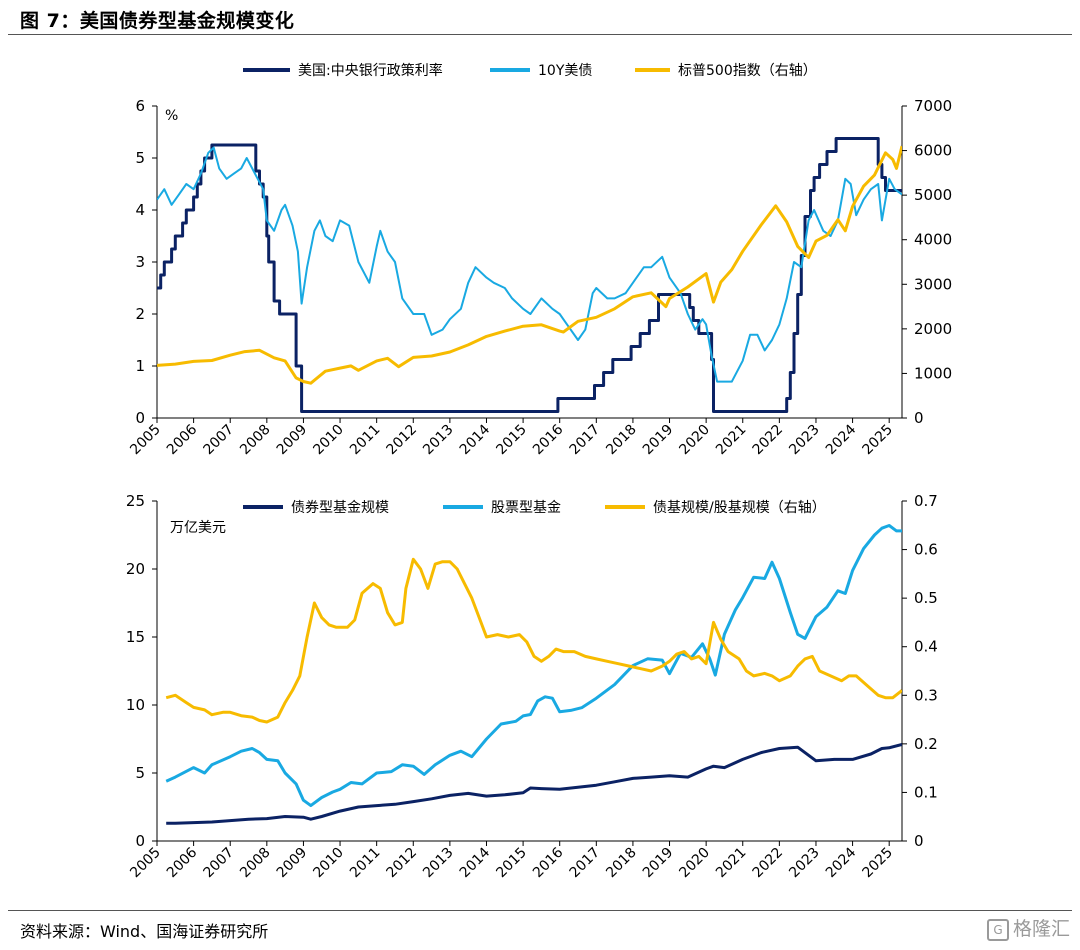  What do you see at coordinates (370, 70) in the screenshot?
I see `legend-label-1: 美国:中央银行政策利率` at bounding box center [370, 70].